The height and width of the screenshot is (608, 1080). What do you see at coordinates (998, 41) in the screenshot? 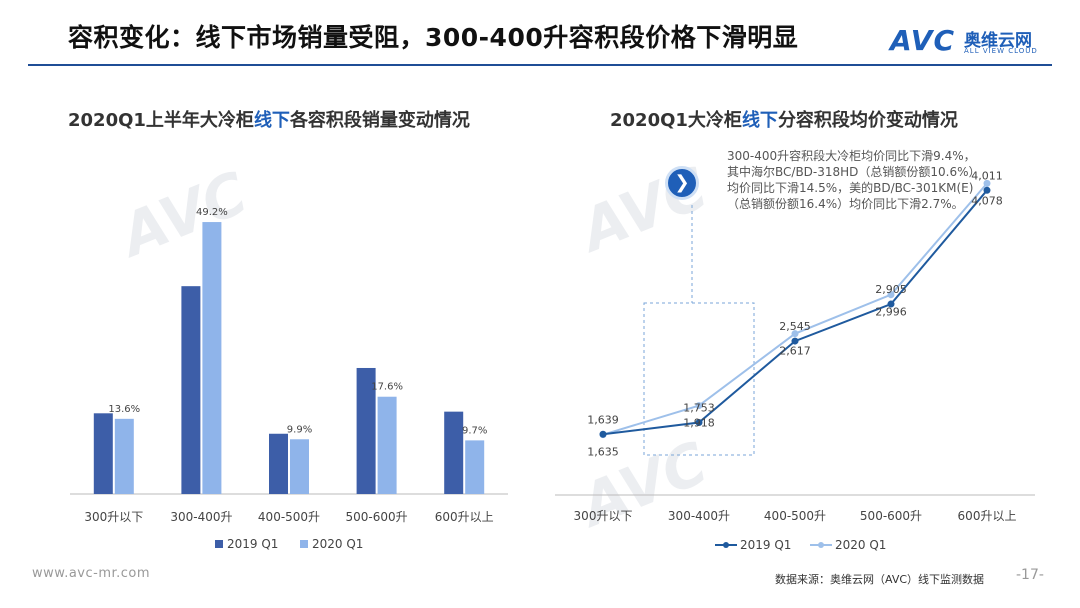
I see `logo-cn: 奥维云网` at bounding box center [998, 41].